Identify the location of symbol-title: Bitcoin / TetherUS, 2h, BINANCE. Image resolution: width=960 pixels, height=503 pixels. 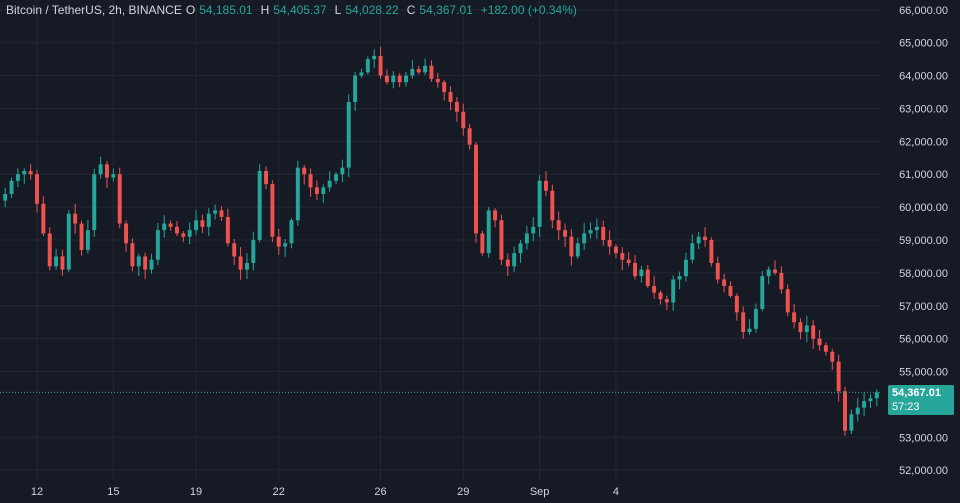
(94, 10).